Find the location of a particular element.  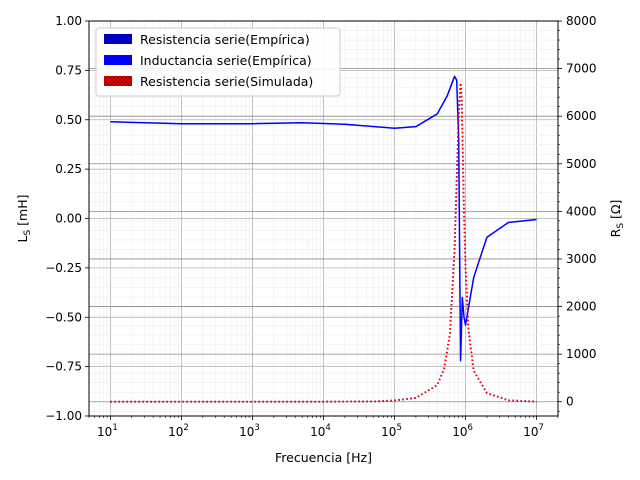

x-tick-label: 10⁷ is located at coordinates (533, 431).